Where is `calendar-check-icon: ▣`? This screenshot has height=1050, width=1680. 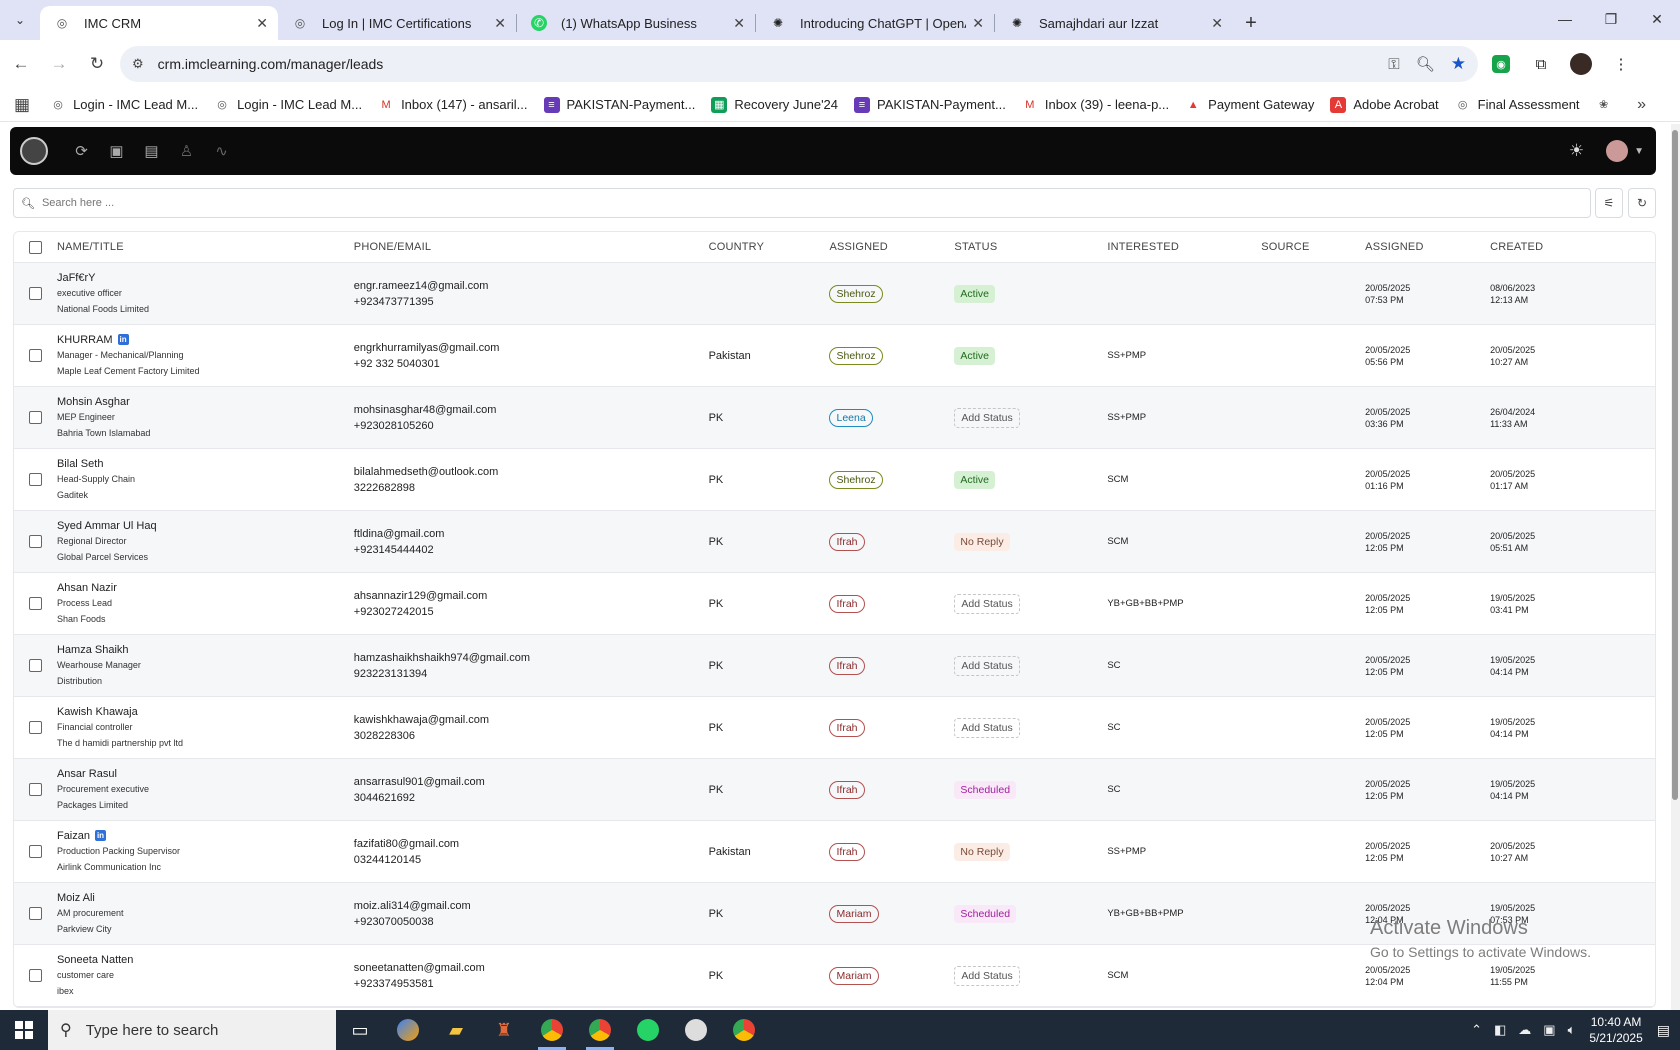
calendar-check-icon: ▣ is located at coordinates (116, 151).